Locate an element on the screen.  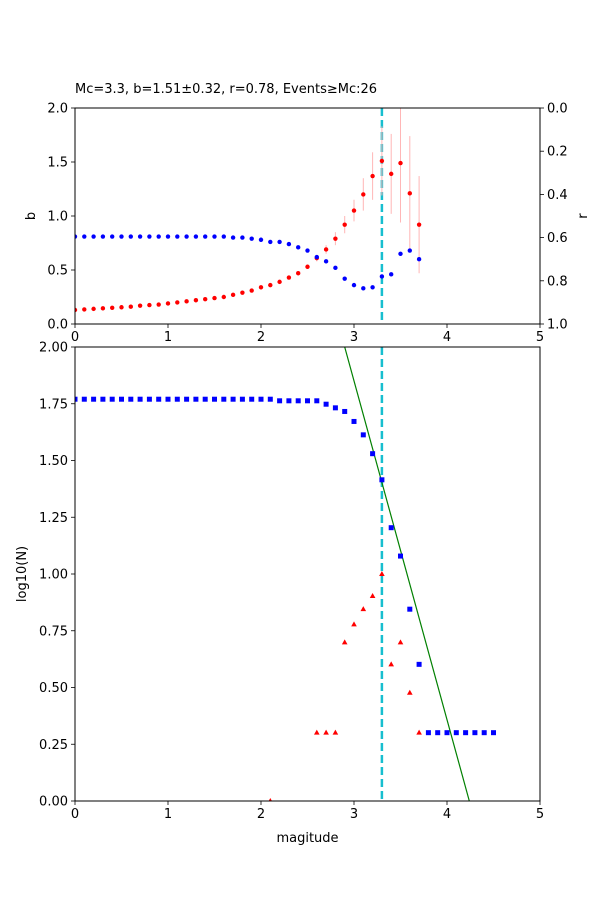
y-tick-label: 0.75 is located at coordinates (53, 631).